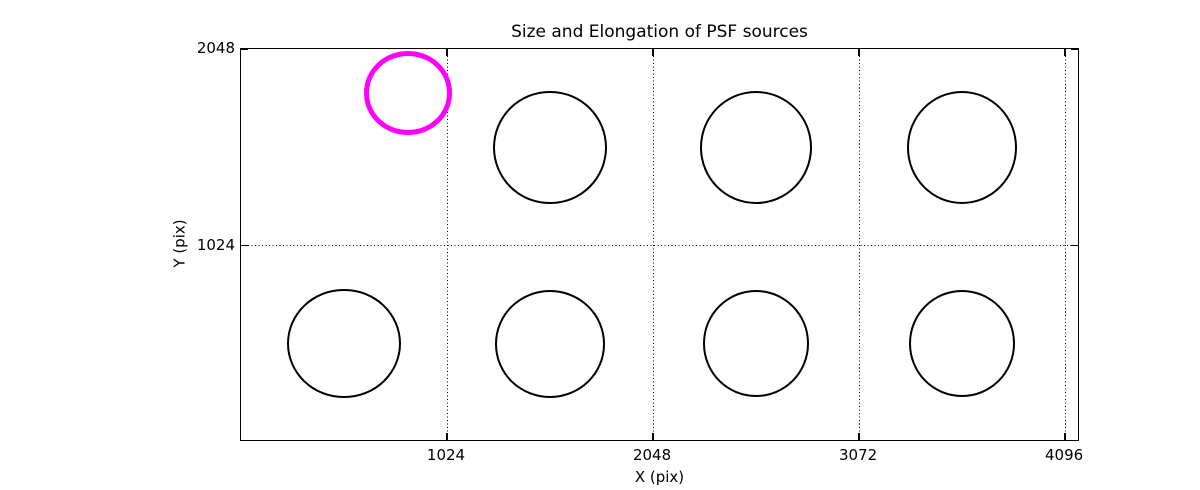  Describe the element at coordinates (652, 455) in the screenshot. I see `x-tick-label-2048: 2048` at that location.